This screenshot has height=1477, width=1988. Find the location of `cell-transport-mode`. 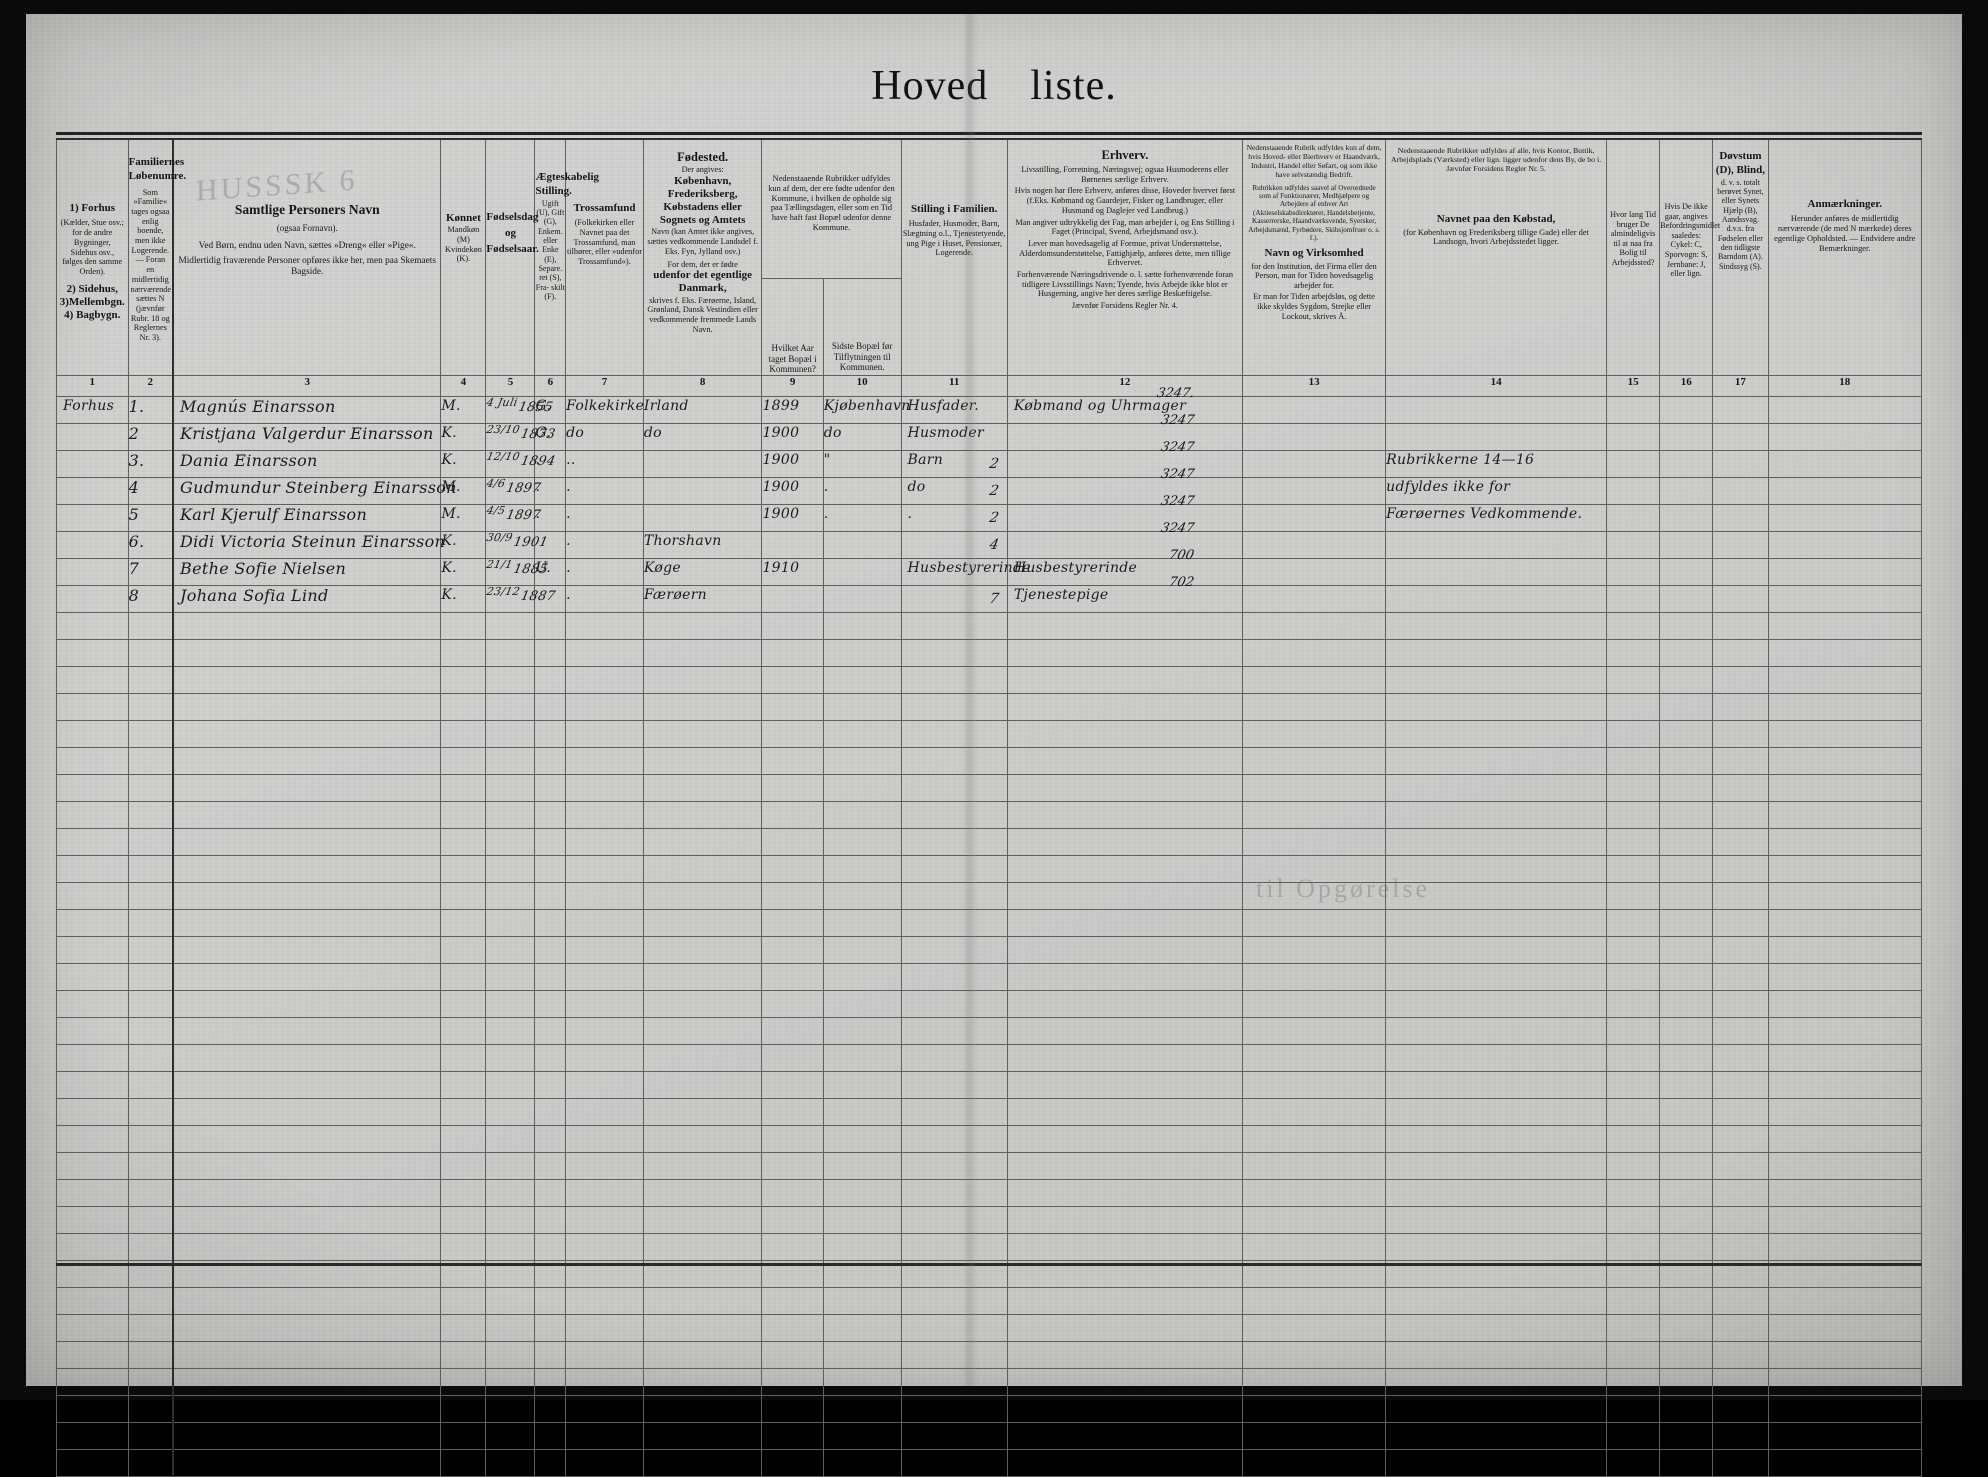

cell-transport-mode is located at coordinates (1686, 436).